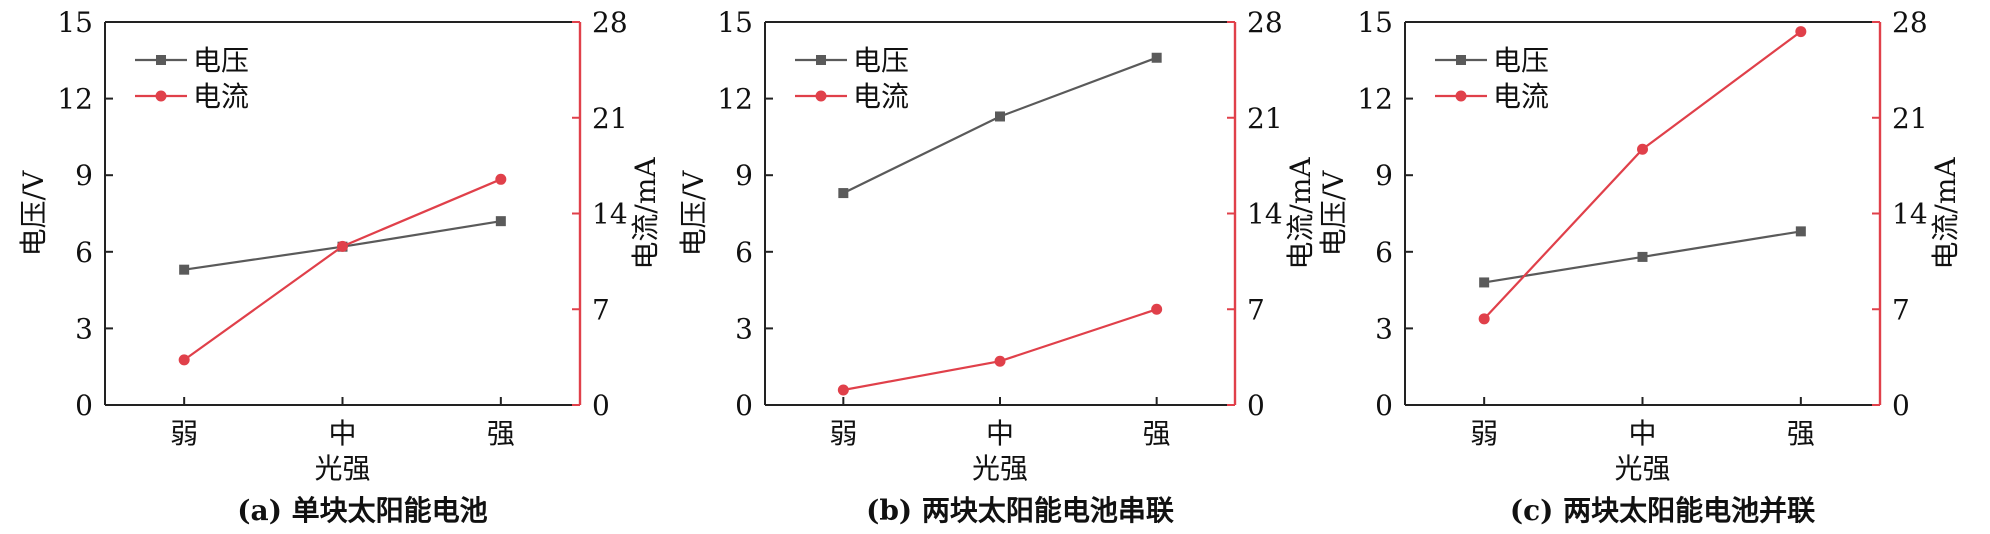 This screenshot has width=1990, height=534. What do you see at coordinates (362, 510) in the screenshot?
I see `chart-caption: (a) 单块太阳能电池` at bounding box center [362, 510].